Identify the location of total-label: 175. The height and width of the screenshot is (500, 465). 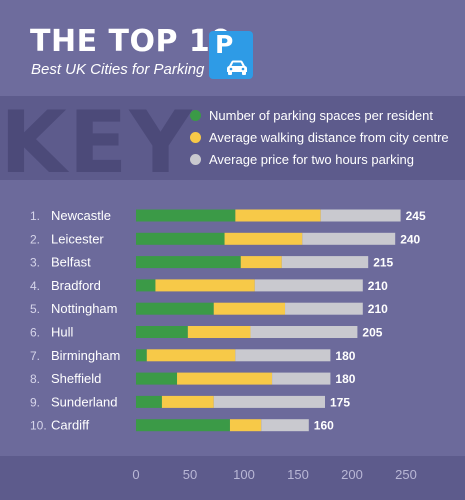
(340, 402).